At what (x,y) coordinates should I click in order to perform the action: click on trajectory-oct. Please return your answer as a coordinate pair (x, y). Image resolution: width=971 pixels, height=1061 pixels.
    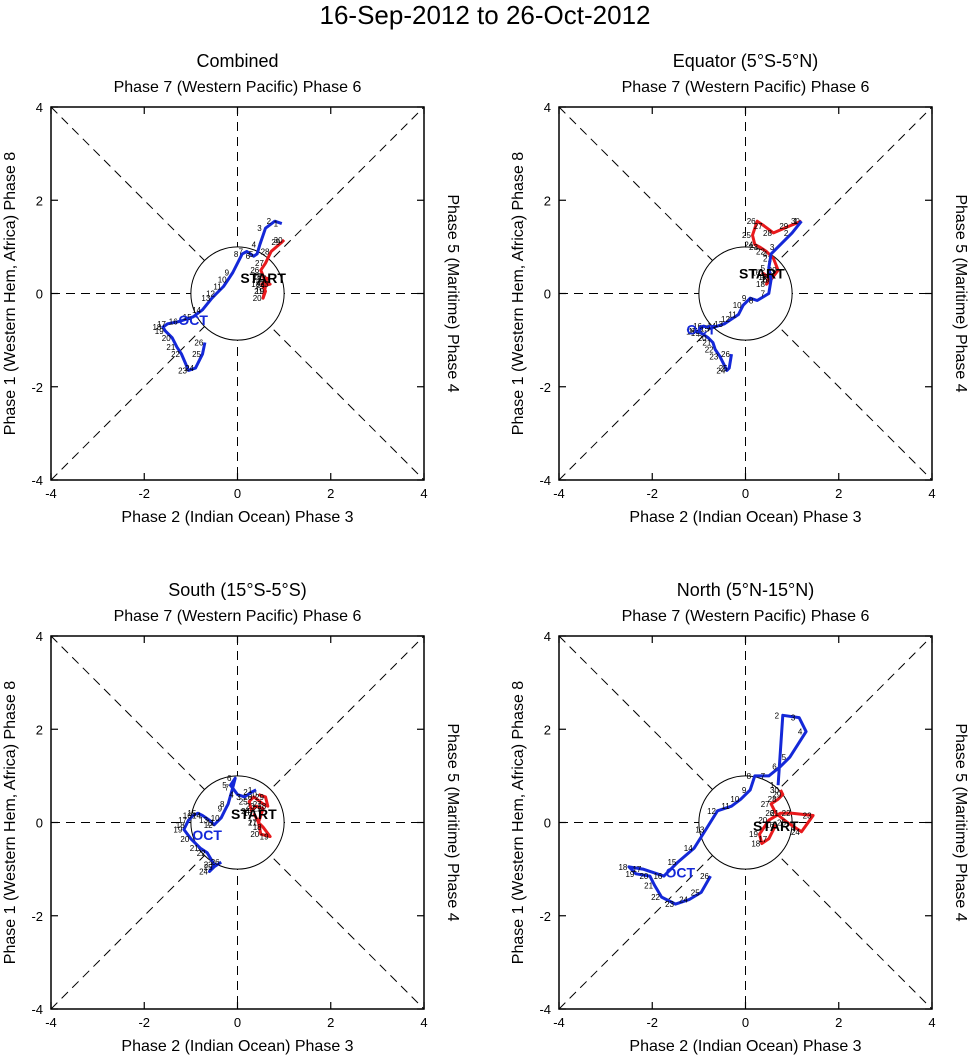
    Looking at the image, I should click on (749, 296).